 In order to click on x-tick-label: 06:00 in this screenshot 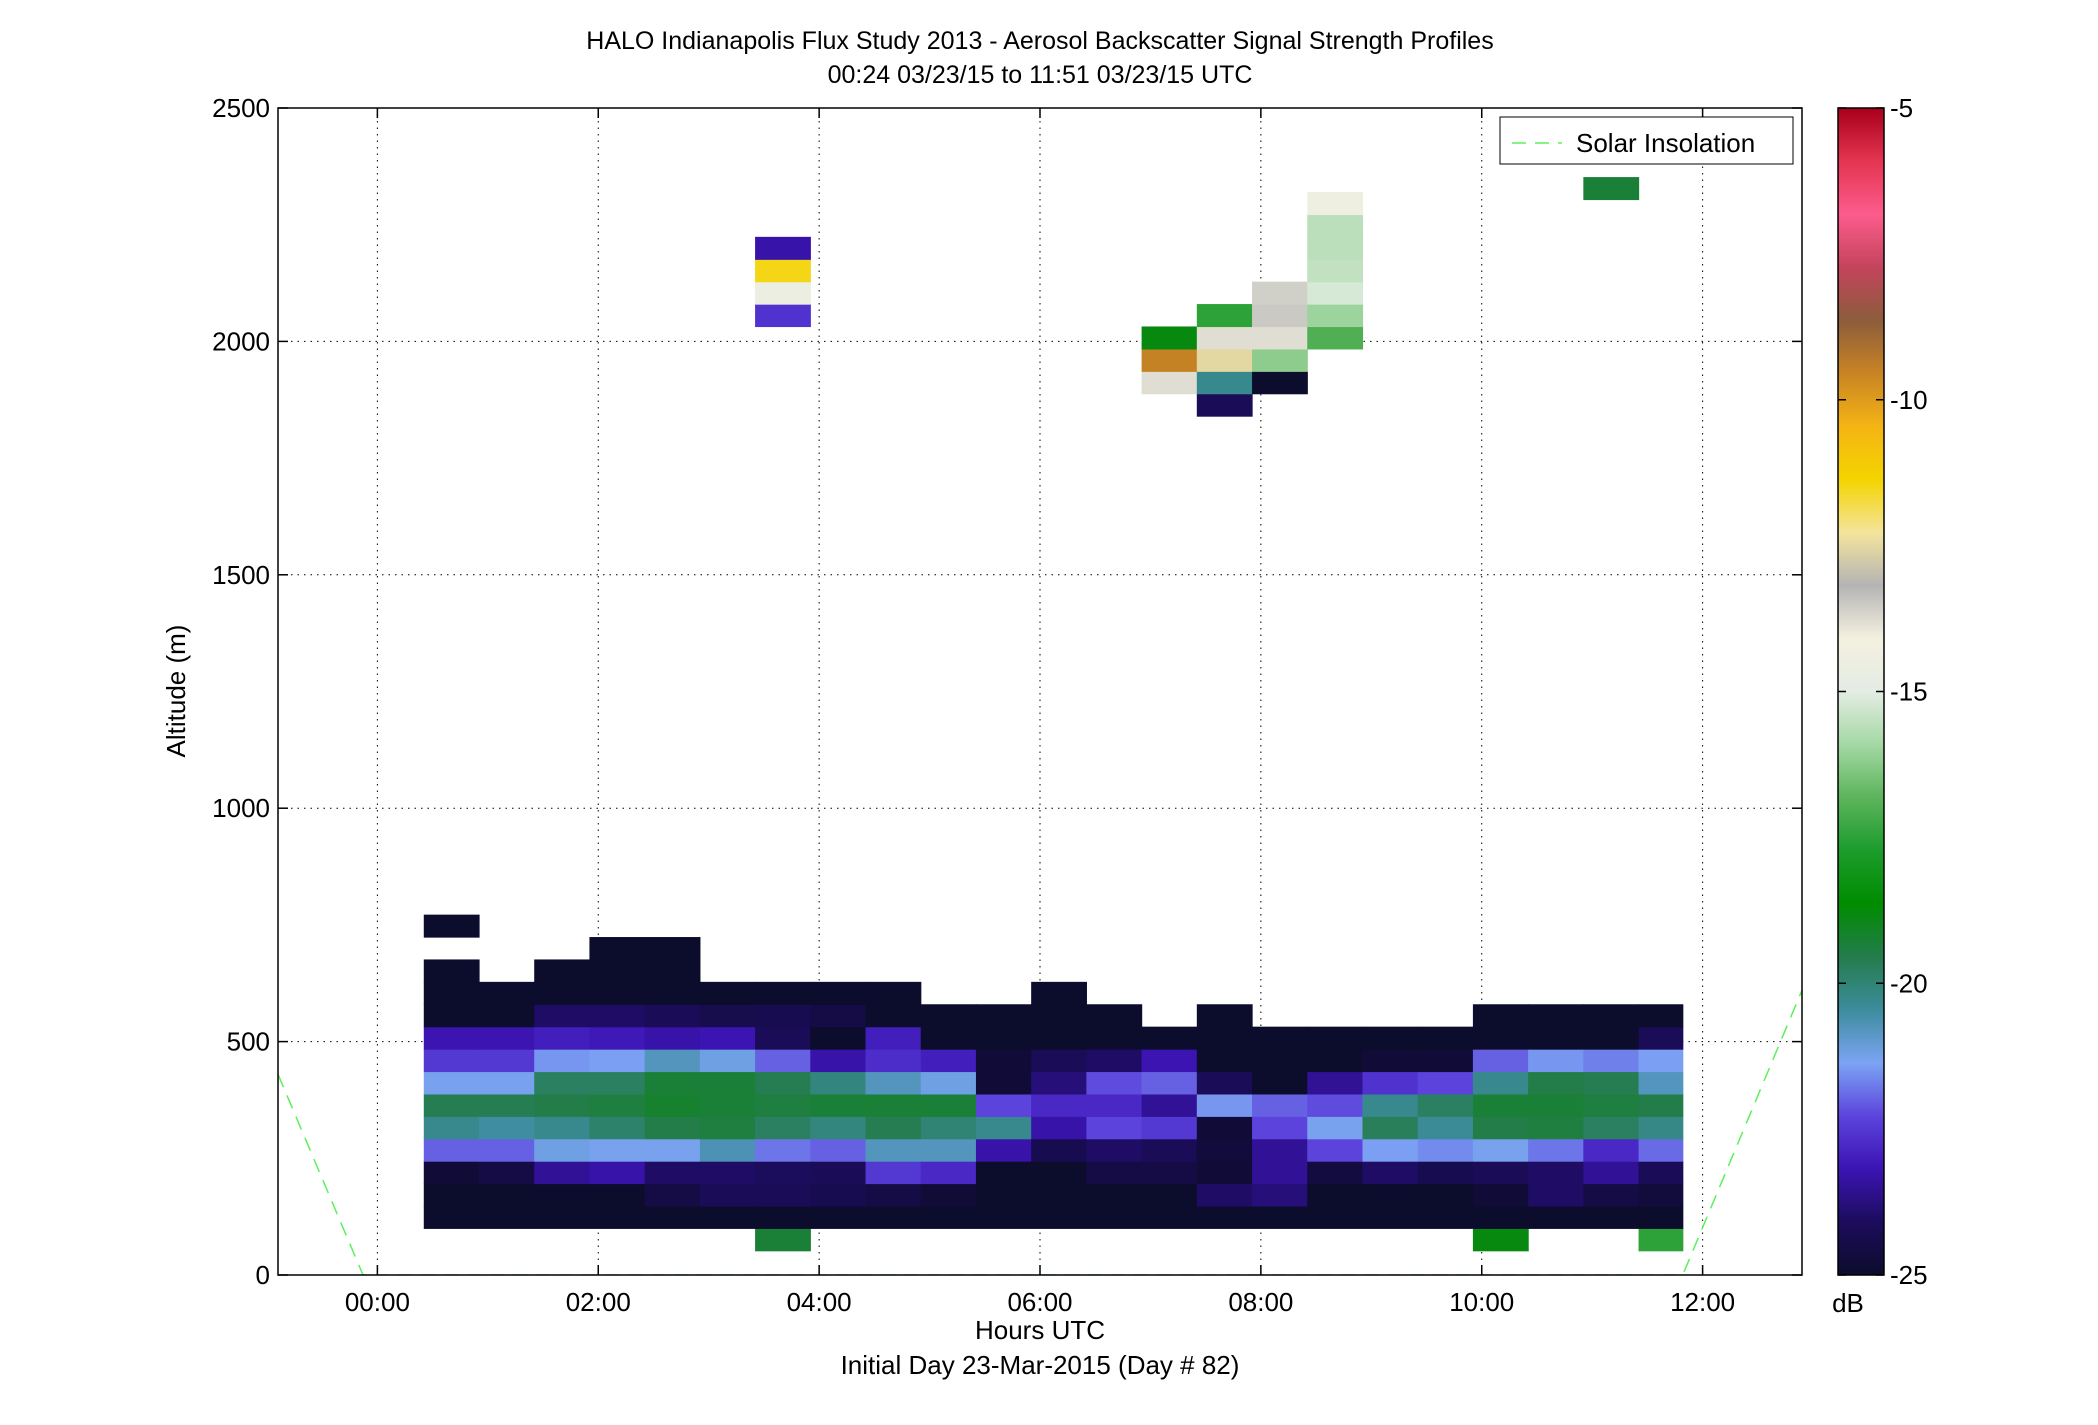, I will do `click(1039, 1302)`.